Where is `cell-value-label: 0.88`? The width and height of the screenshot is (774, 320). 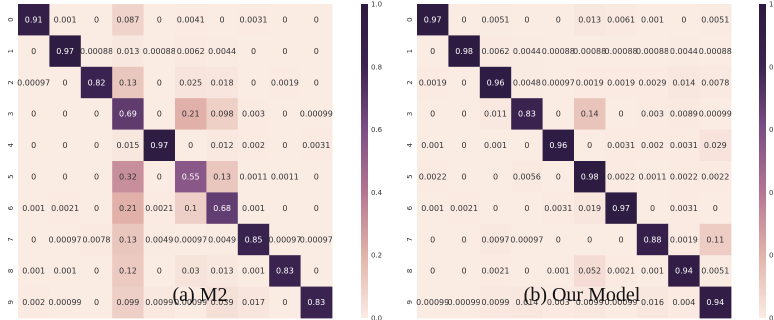 cell-value-label: 0.88 is located at coordinates (653, 239).